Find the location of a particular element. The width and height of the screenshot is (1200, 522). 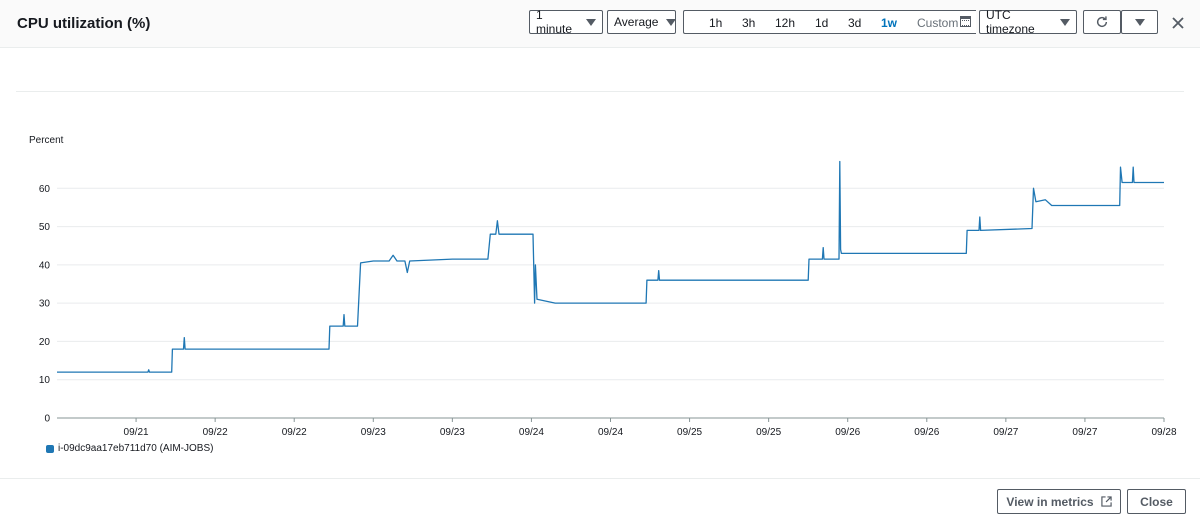

y-tick-label: 10 is located at coordinates (45, 380).